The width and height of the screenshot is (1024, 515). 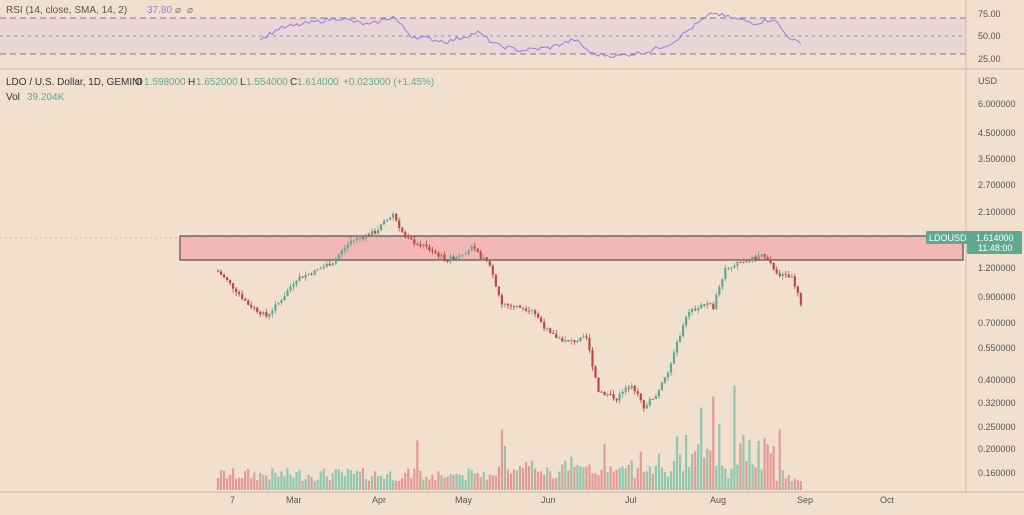 What do you see at coordinates (997, 297) in the screenshot?
I see `price-tick: 0.900000` at bounding box center [997, 297].